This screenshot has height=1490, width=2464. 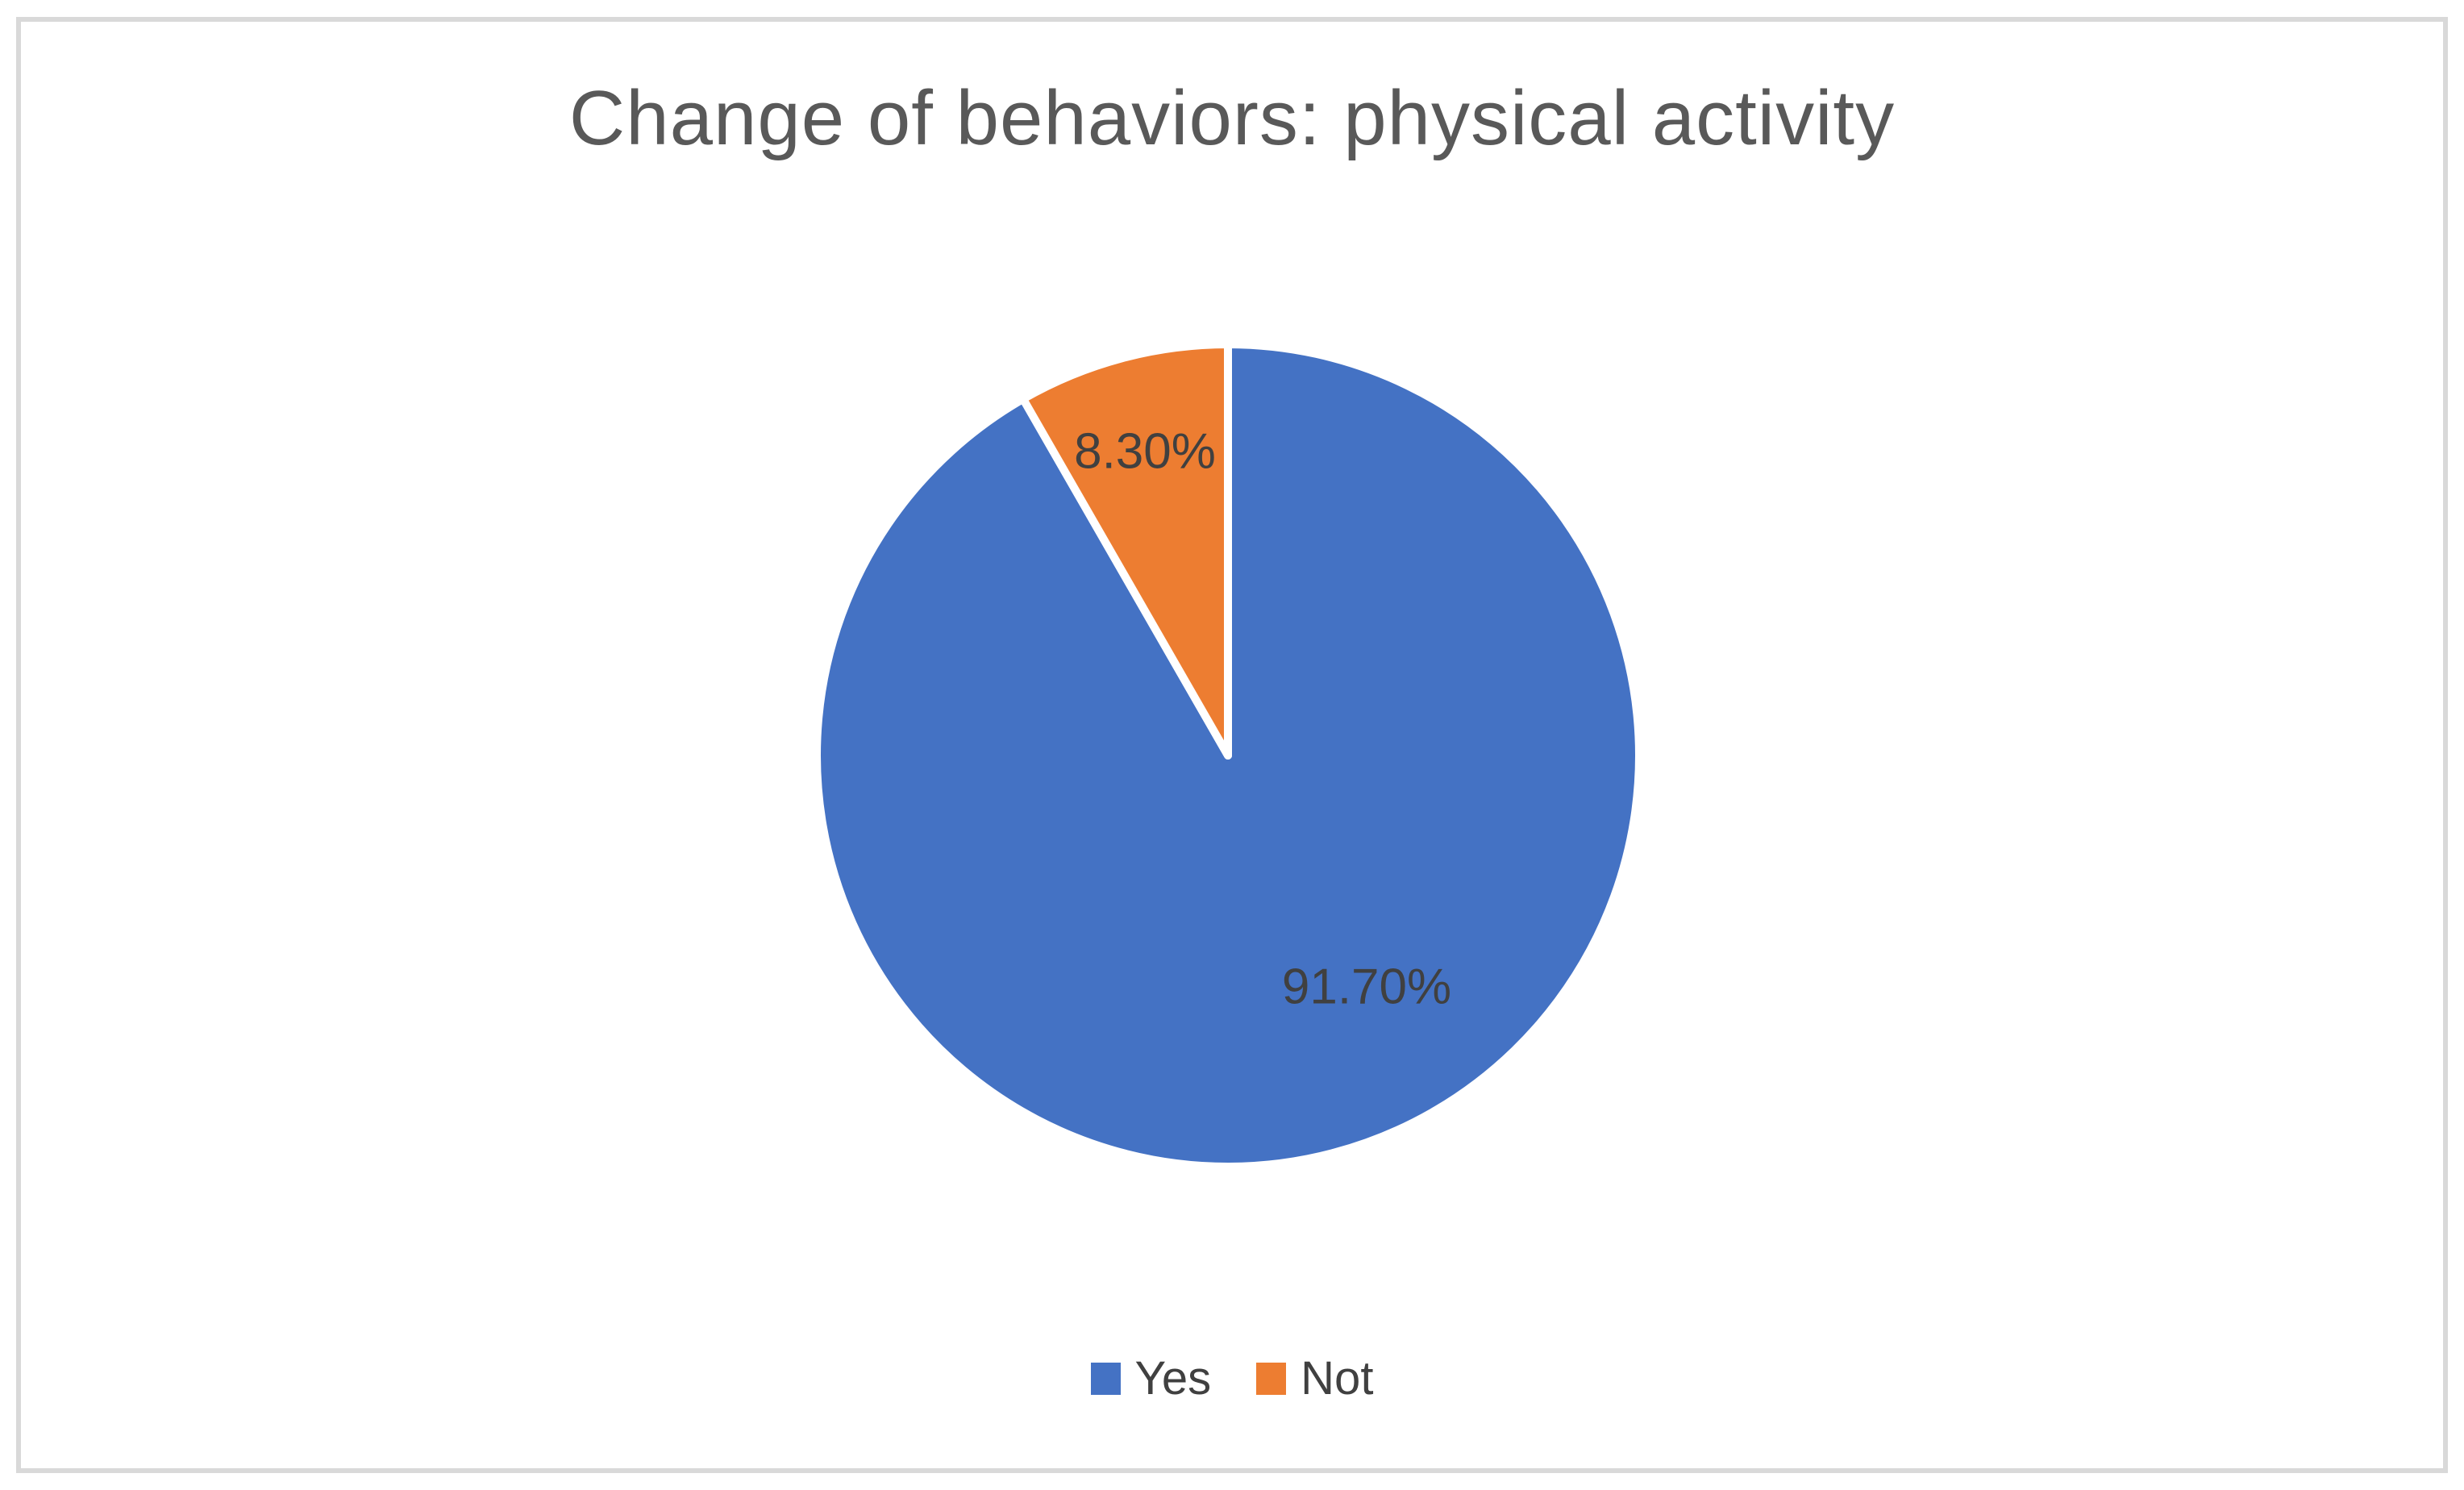 What do you see at coordinates (1125, 550) in the screenshot?
I see `pie-slice-not` at bounding box center [1125, 550].